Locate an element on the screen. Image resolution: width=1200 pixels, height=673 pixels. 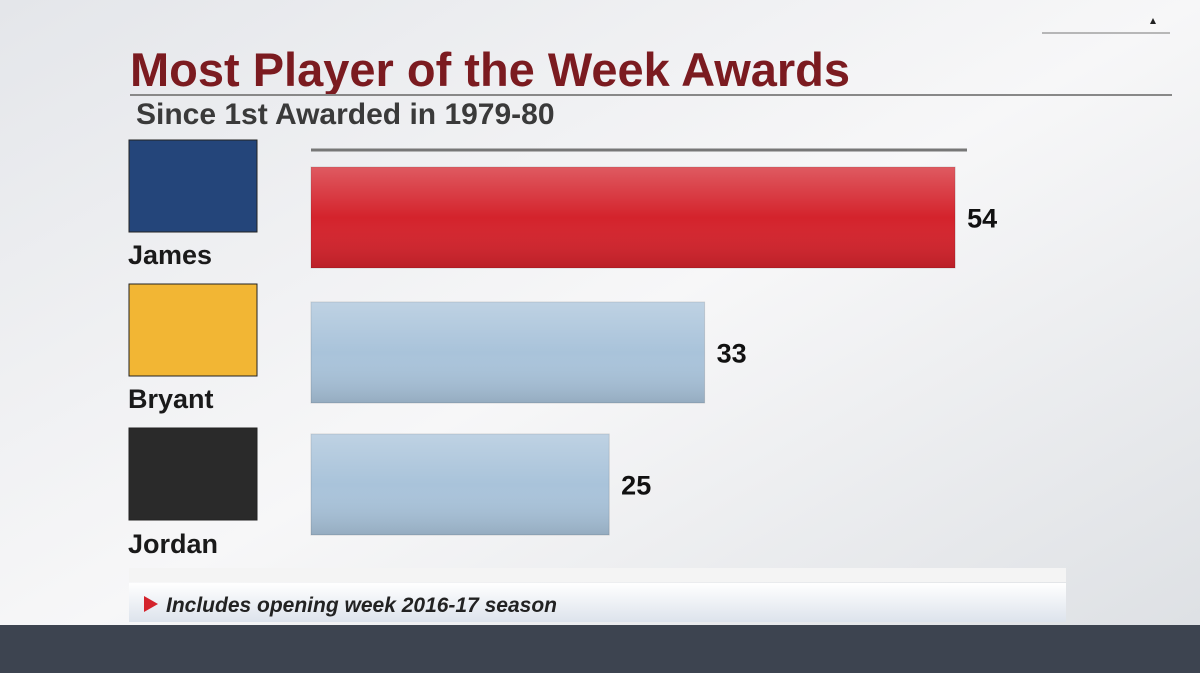
corner-icon is located at coordinates (1153, 21).